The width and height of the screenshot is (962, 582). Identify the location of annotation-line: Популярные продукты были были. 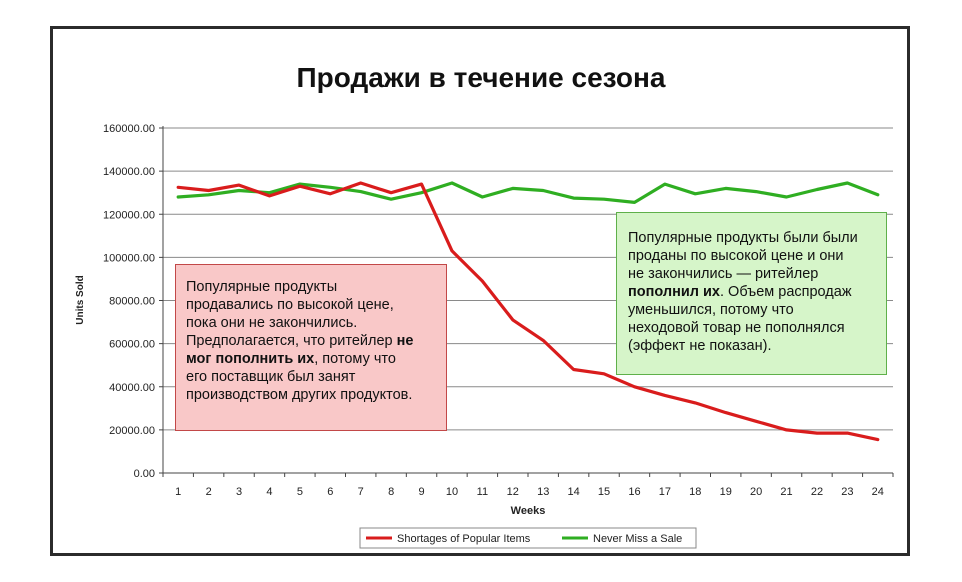
(743, 238).